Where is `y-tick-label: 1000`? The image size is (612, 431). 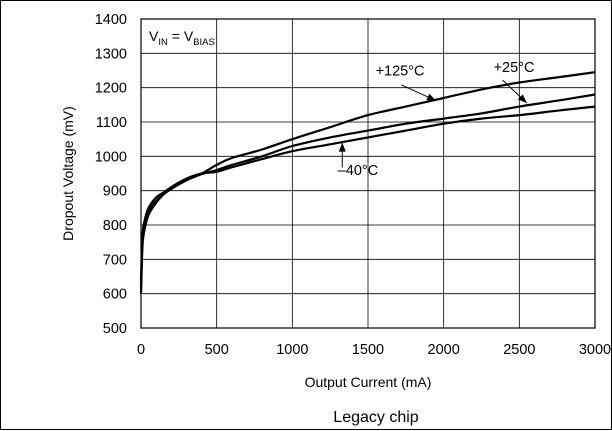 y-tick-label: 1000 is located at coordinates (111, 157).